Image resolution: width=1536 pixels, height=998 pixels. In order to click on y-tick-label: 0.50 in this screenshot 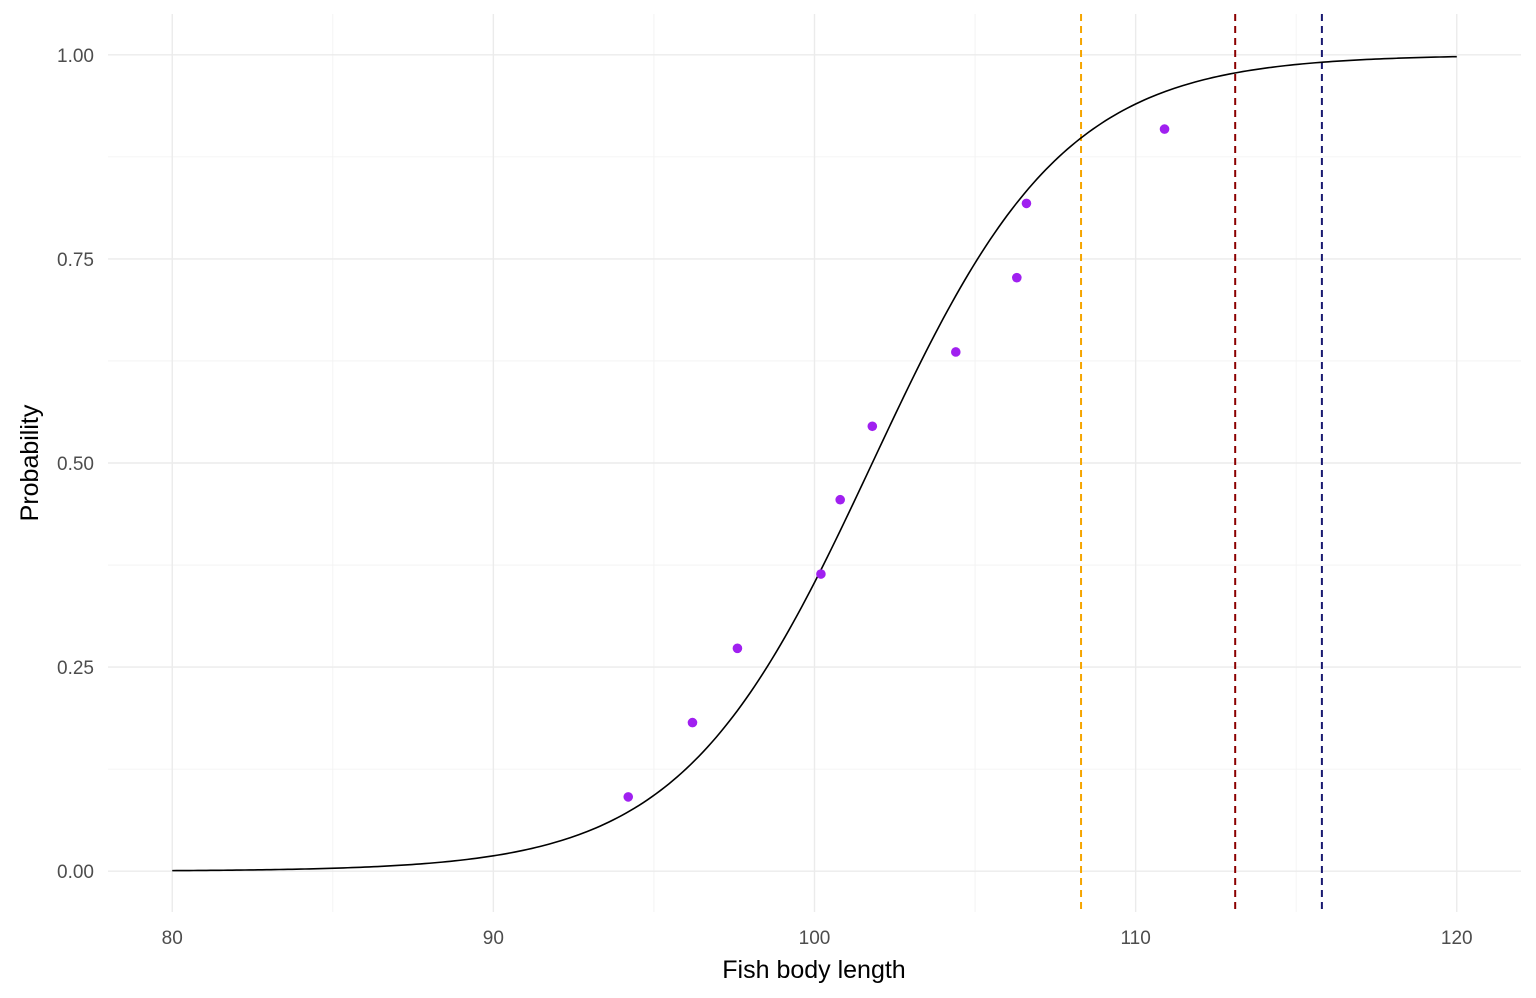, I will do `click(75, 464)`.